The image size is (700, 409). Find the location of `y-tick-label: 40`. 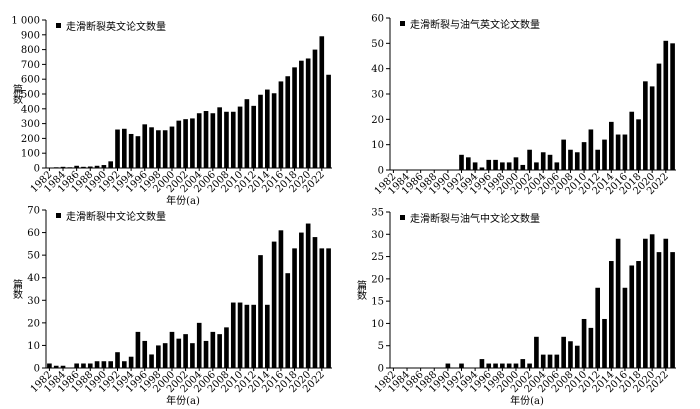

y-tick-label: 40 is located at coordinates (33, 278).